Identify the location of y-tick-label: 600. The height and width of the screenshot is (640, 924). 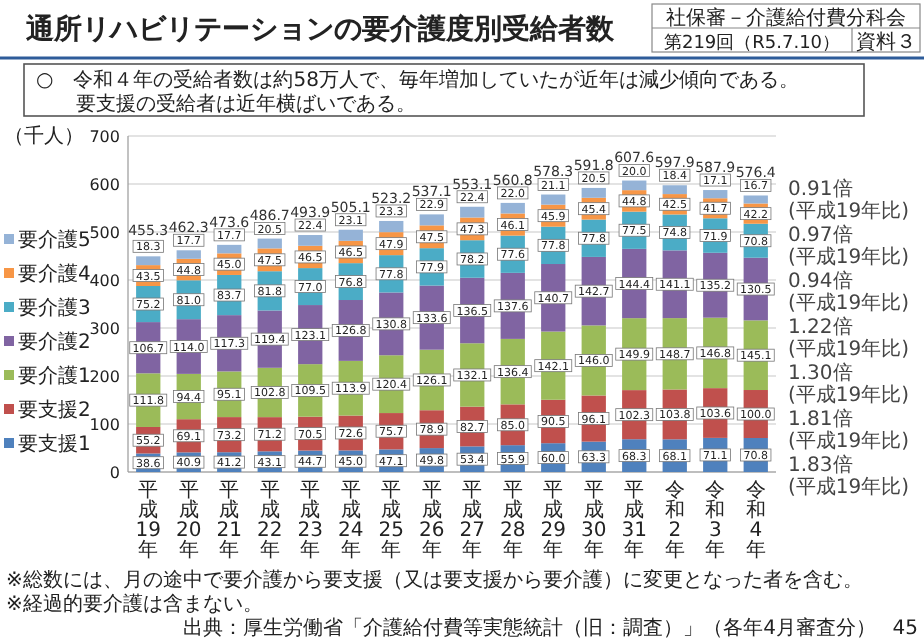
(104, 185).